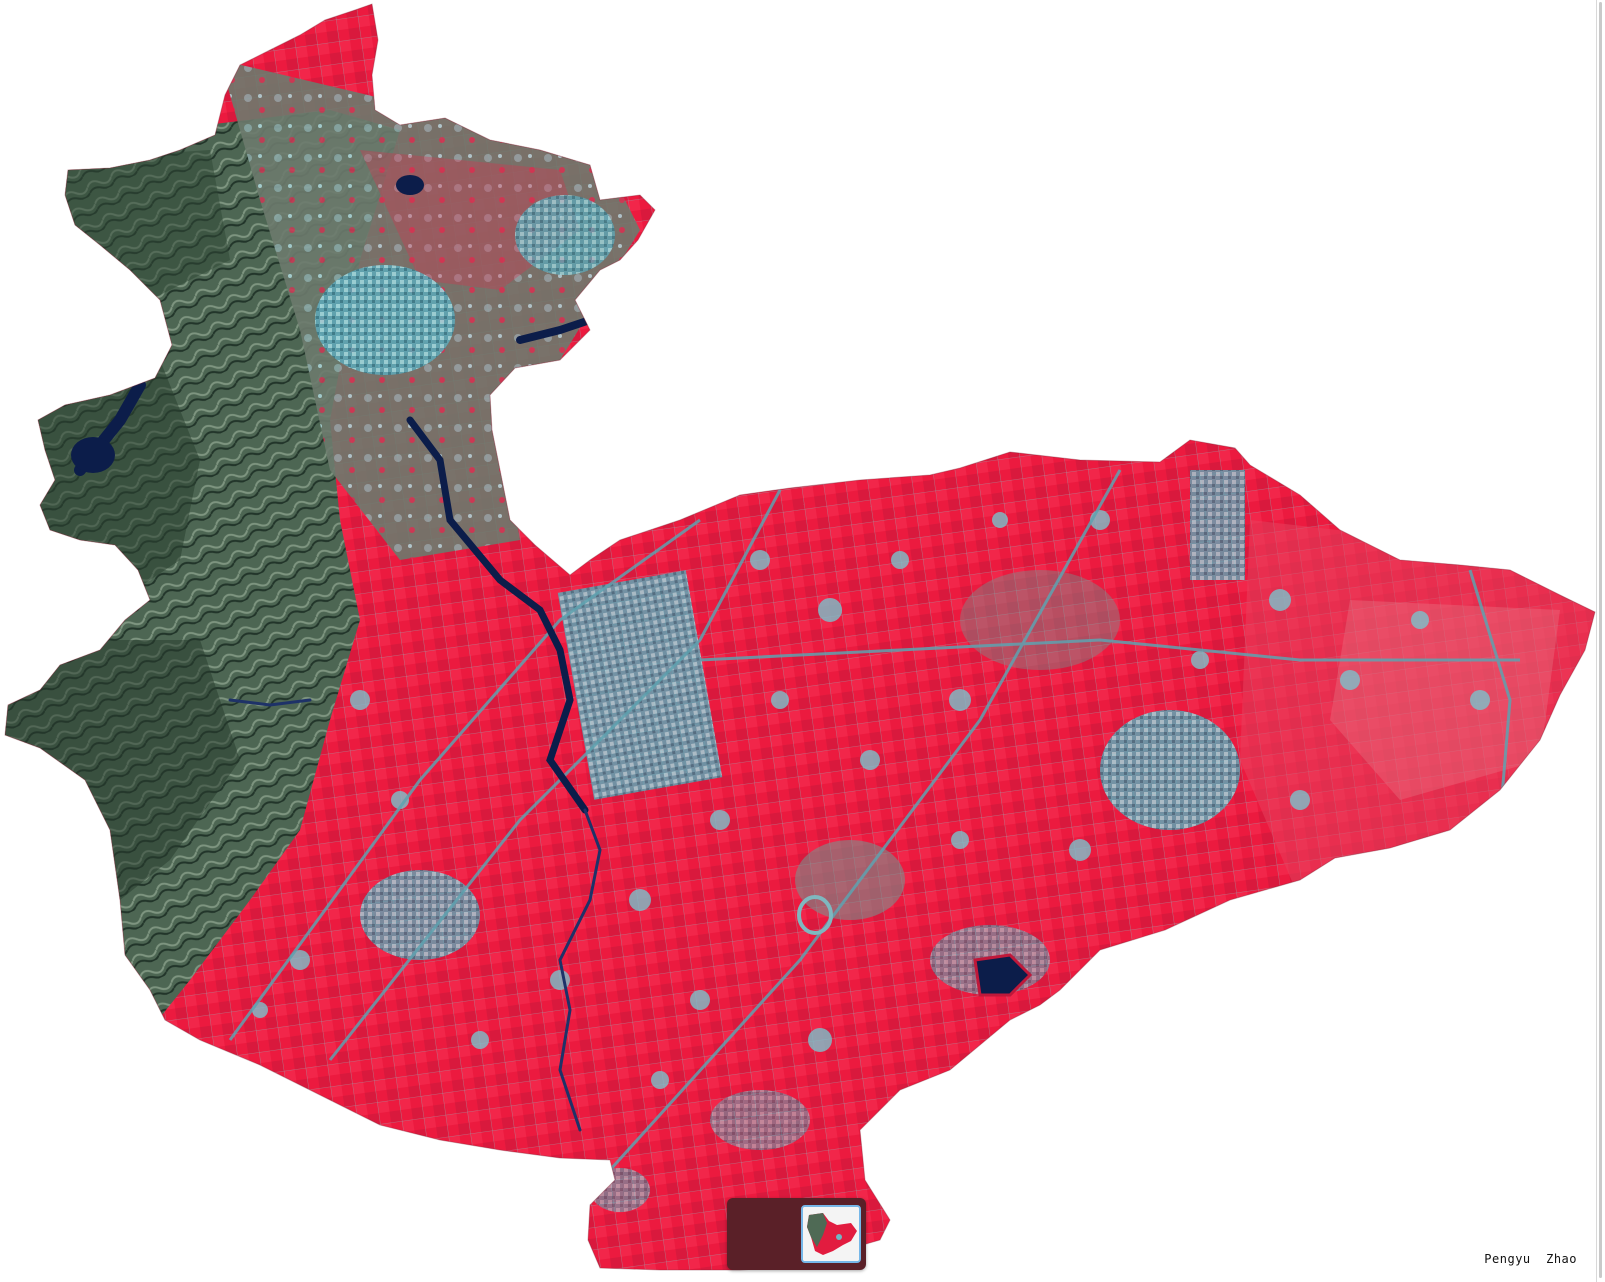 Image resolution: width=1605 pixels, height=1282 pixels. I want to click on scrollbar-thumb, so click(1600, 640).